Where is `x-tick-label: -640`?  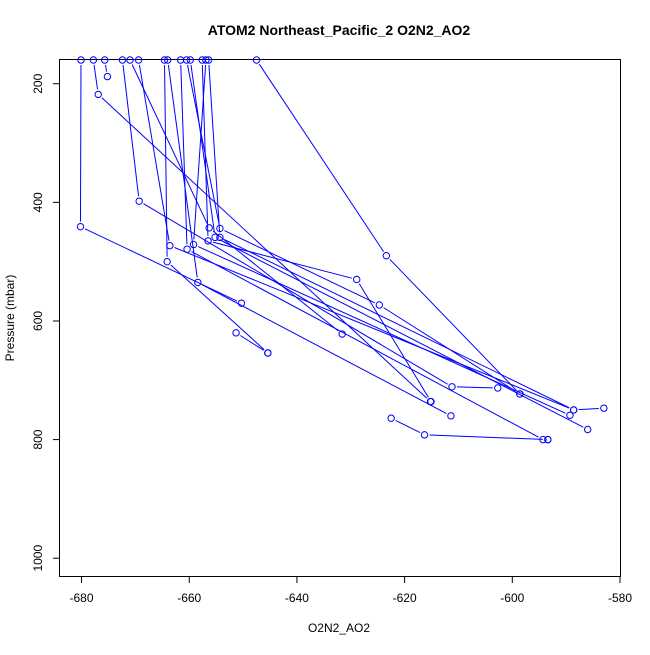
x-tick-label: -640 is located at coordinates (297, 598).